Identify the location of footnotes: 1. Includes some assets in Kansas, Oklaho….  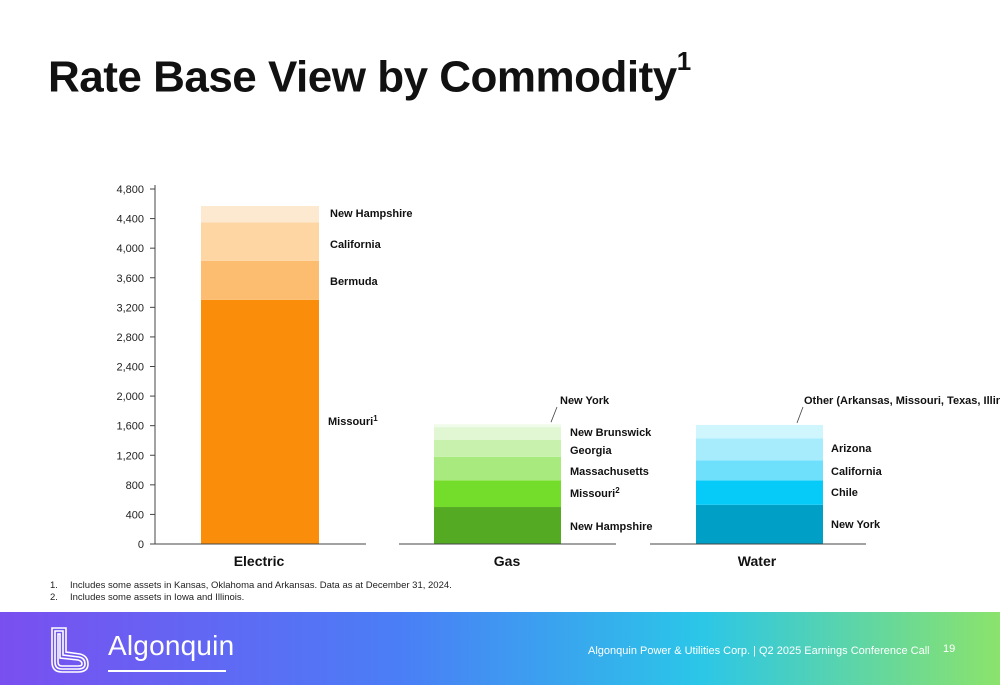
(251, 592).